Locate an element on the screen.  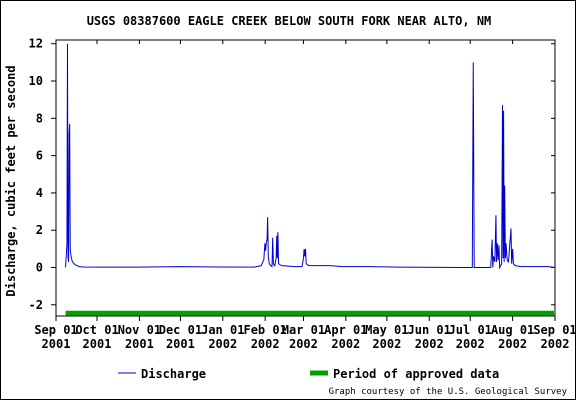
legend-label-approved: Period of approved data is located at coordinates (416, 374).